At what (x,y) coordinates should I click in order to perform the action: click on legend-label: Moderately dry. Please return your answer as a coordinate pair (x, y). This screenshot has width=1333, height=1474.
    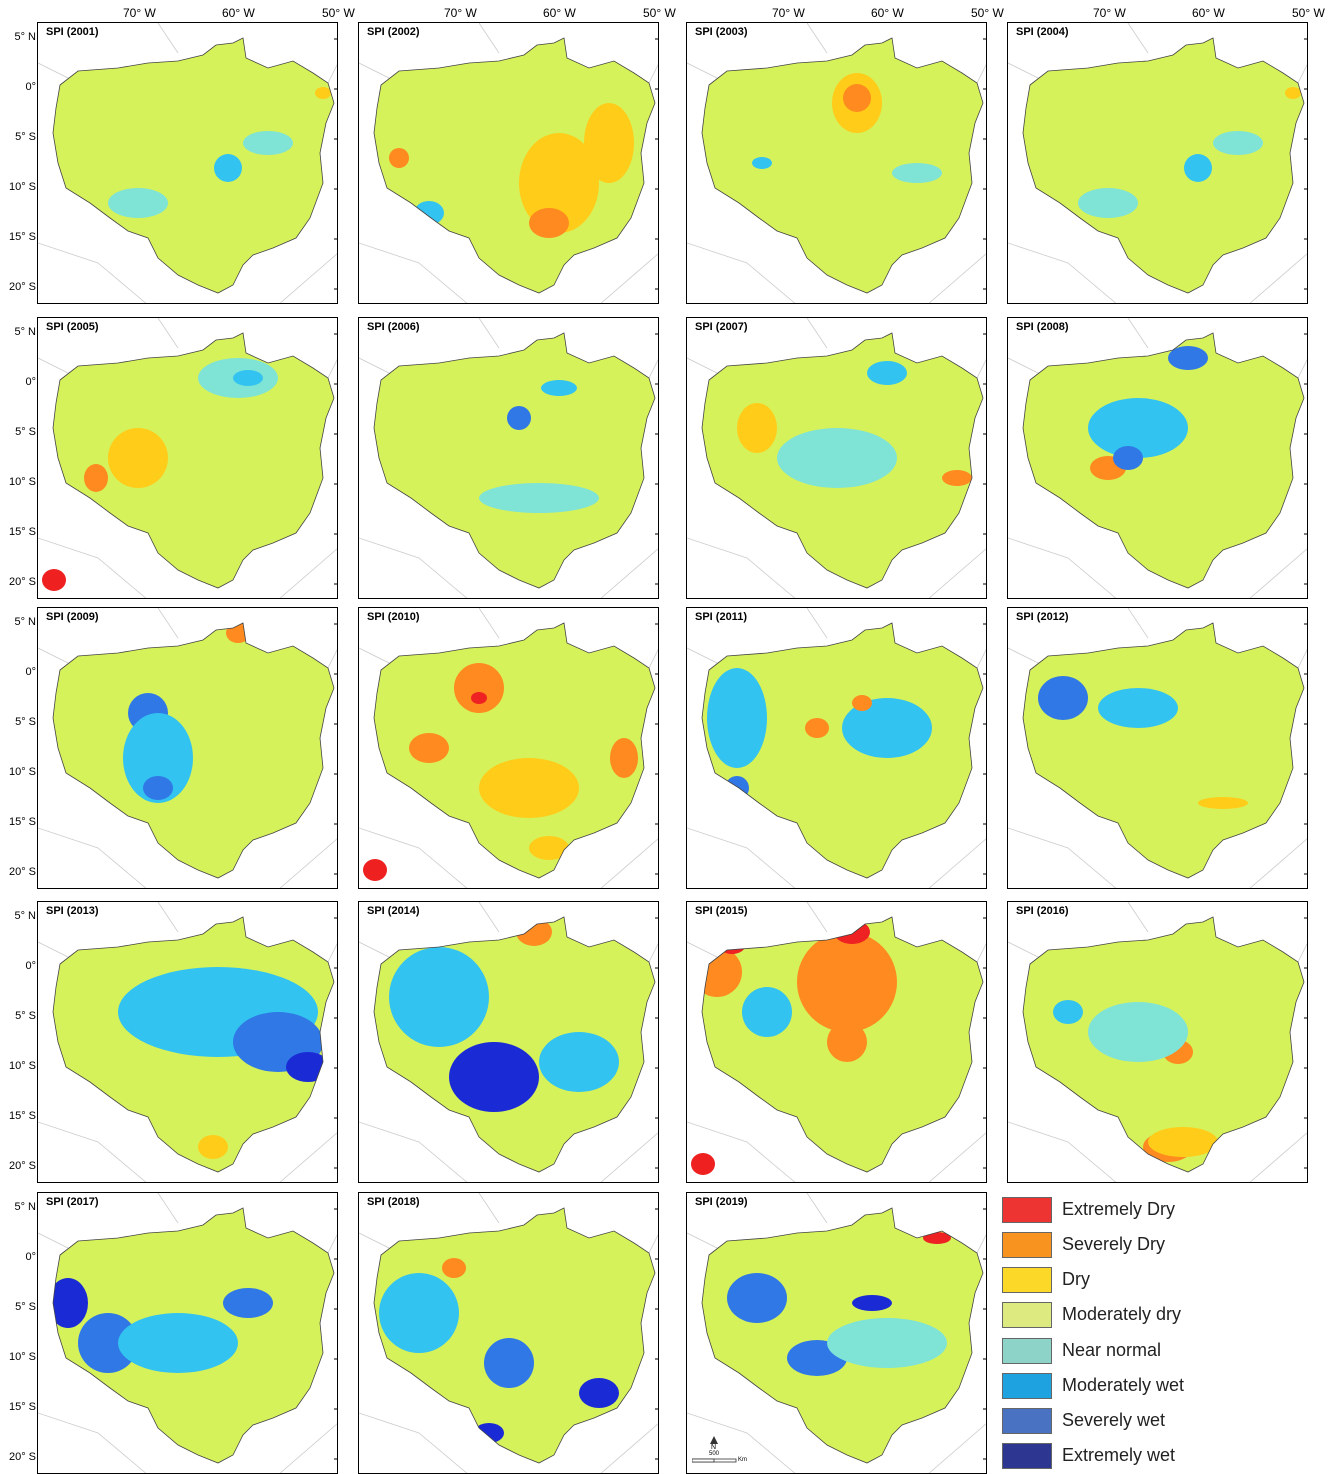
    Looking at the image, I should click on (1122, 1314).